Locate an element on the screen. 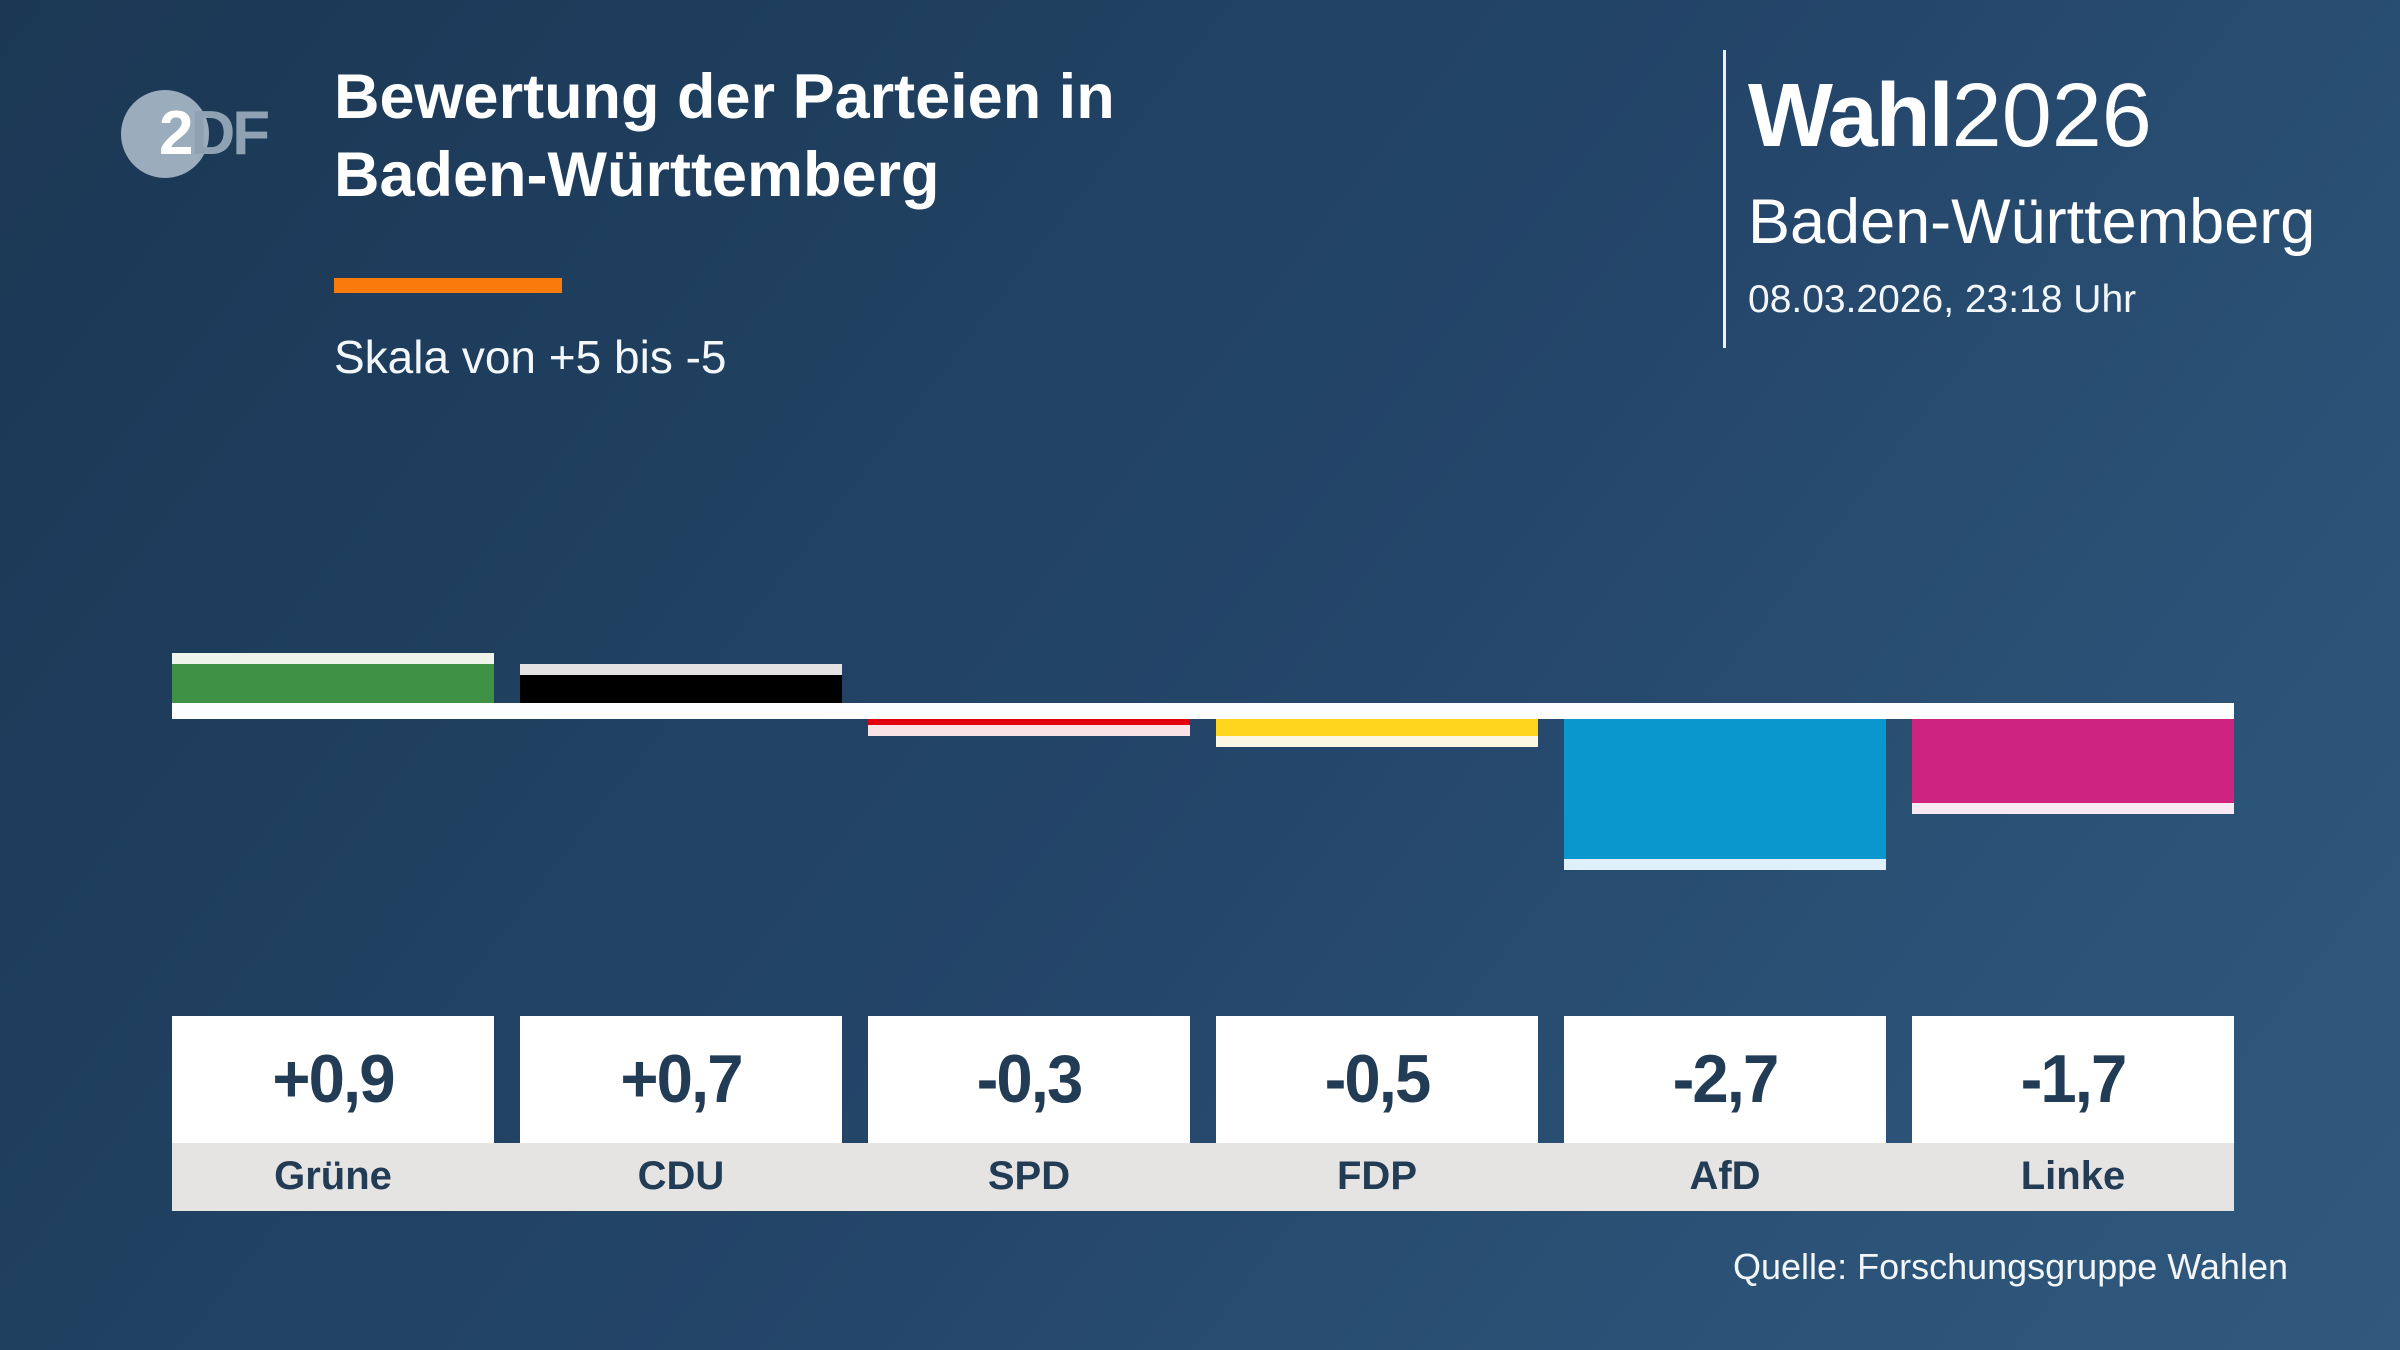 This screenshot has height=1350, width=2400. bar-cap-afd is located at coordinates (1725, 864).